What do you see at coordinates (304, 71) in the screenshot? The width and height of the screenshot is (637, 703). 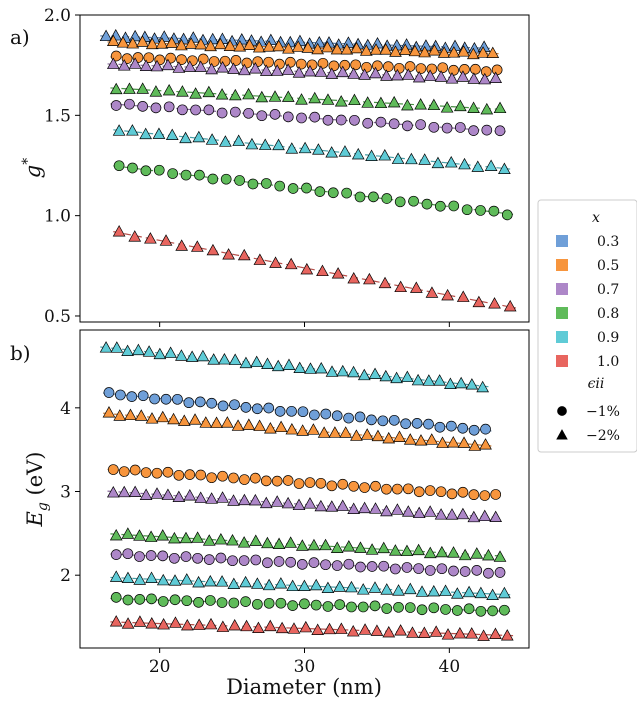 I see `panel-a-series-x0.7-strain-2` at bounding box center [304, 71].